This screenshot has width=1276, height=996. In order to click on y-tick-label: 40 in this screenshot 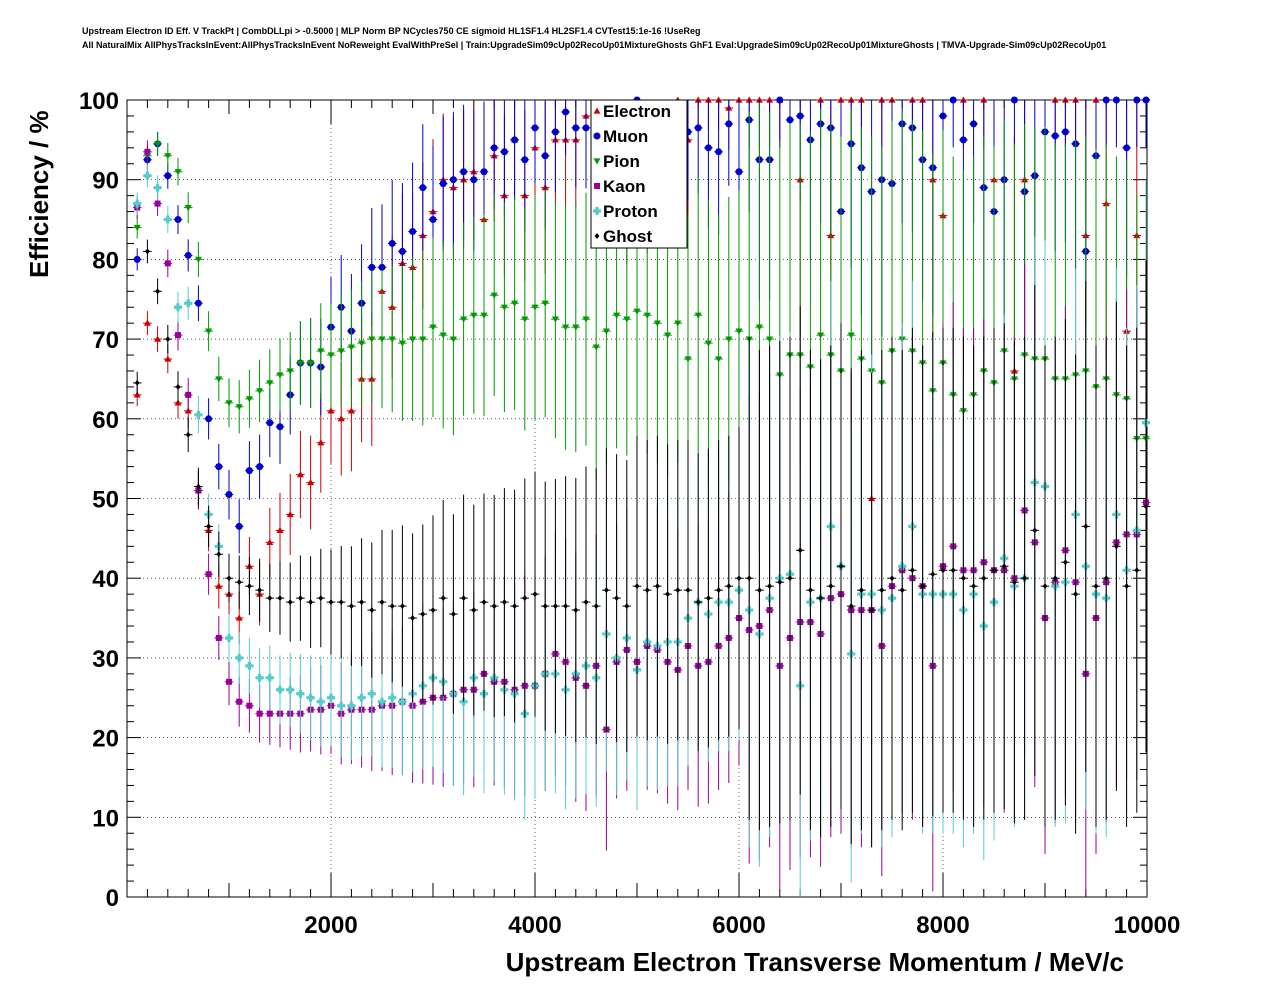, I will do `click(105, 579)`.